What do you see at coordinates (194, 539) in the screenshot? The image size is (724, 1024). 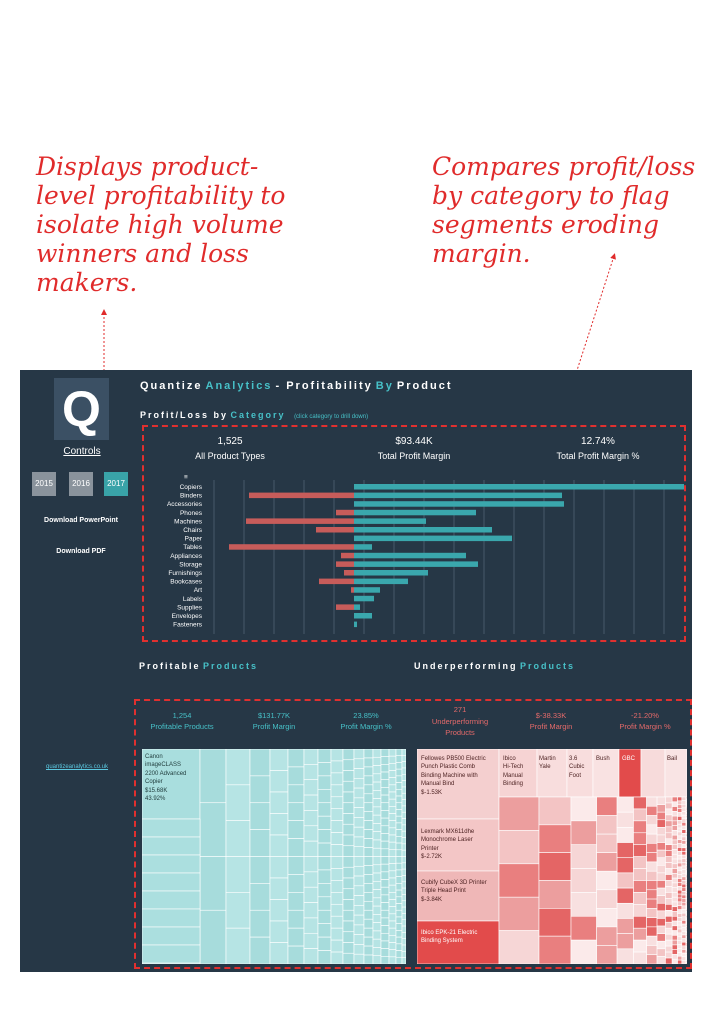 I see `category-label: Paper` at bounding box center [194, 539].